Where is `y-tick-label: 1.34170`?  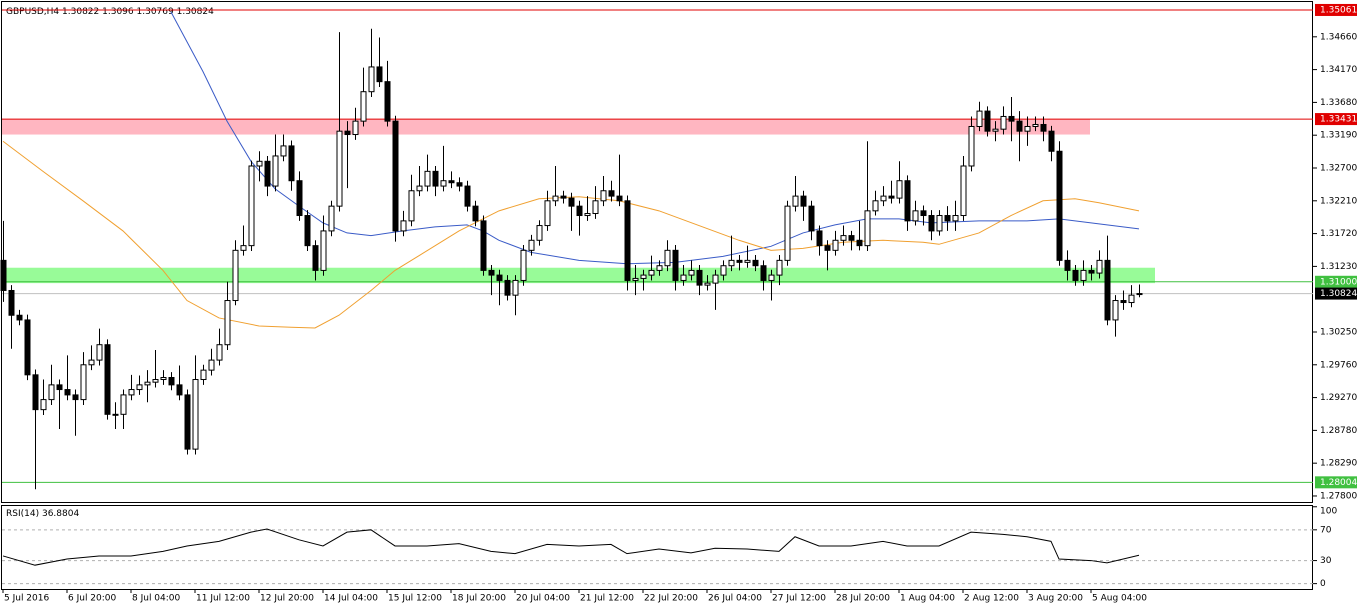 y-tick-label: 1.34170 is located at coordinates (1338, 70).